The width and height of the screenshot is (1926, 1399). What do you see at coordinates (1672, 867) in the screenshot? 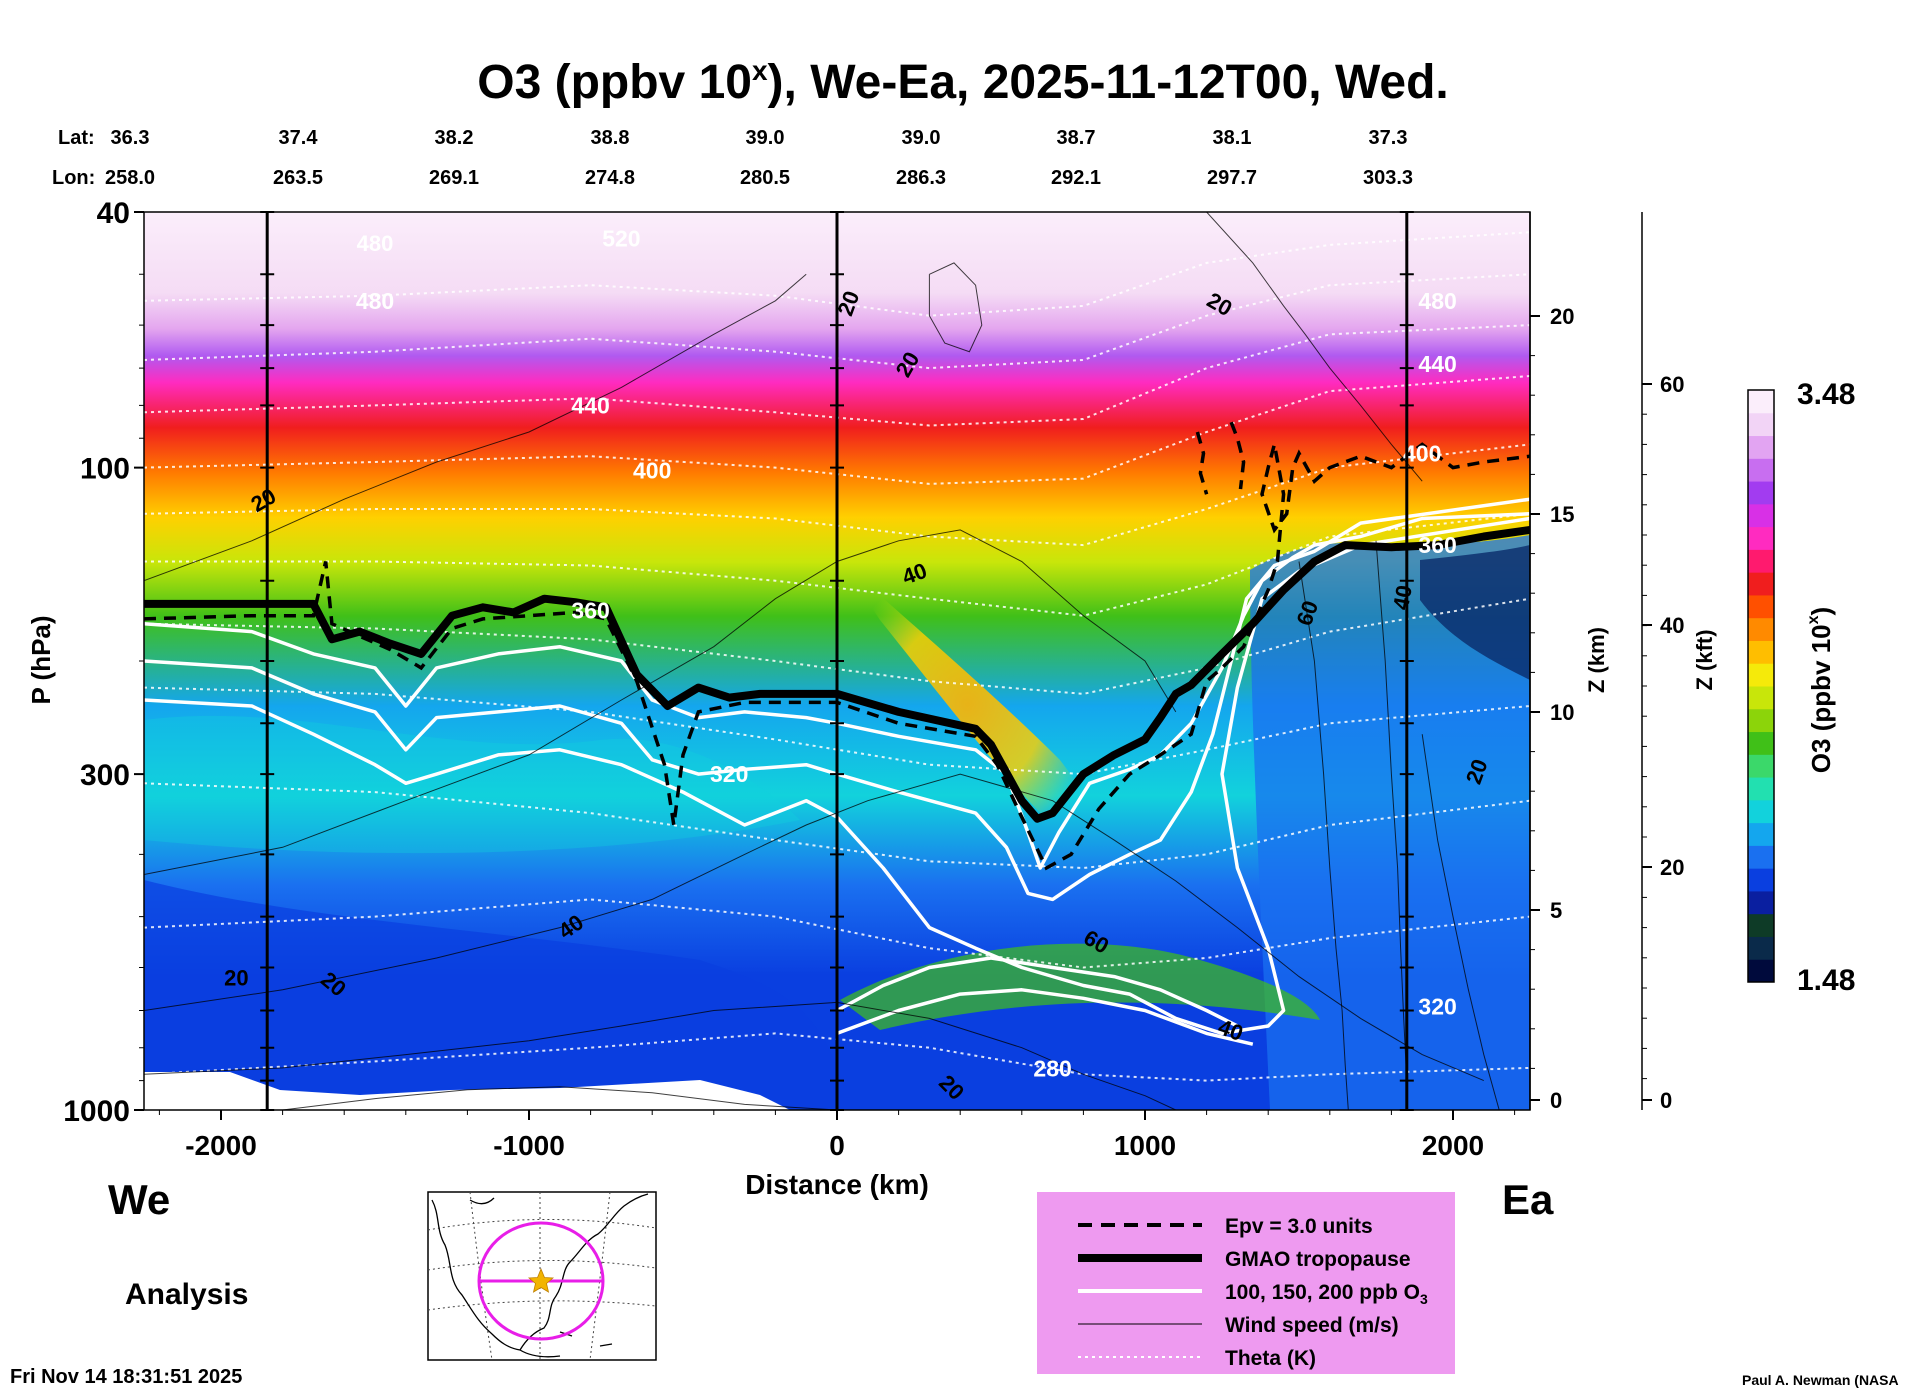
I see `z-kft-tick-label: 20` at bounding box center [1672, 867].